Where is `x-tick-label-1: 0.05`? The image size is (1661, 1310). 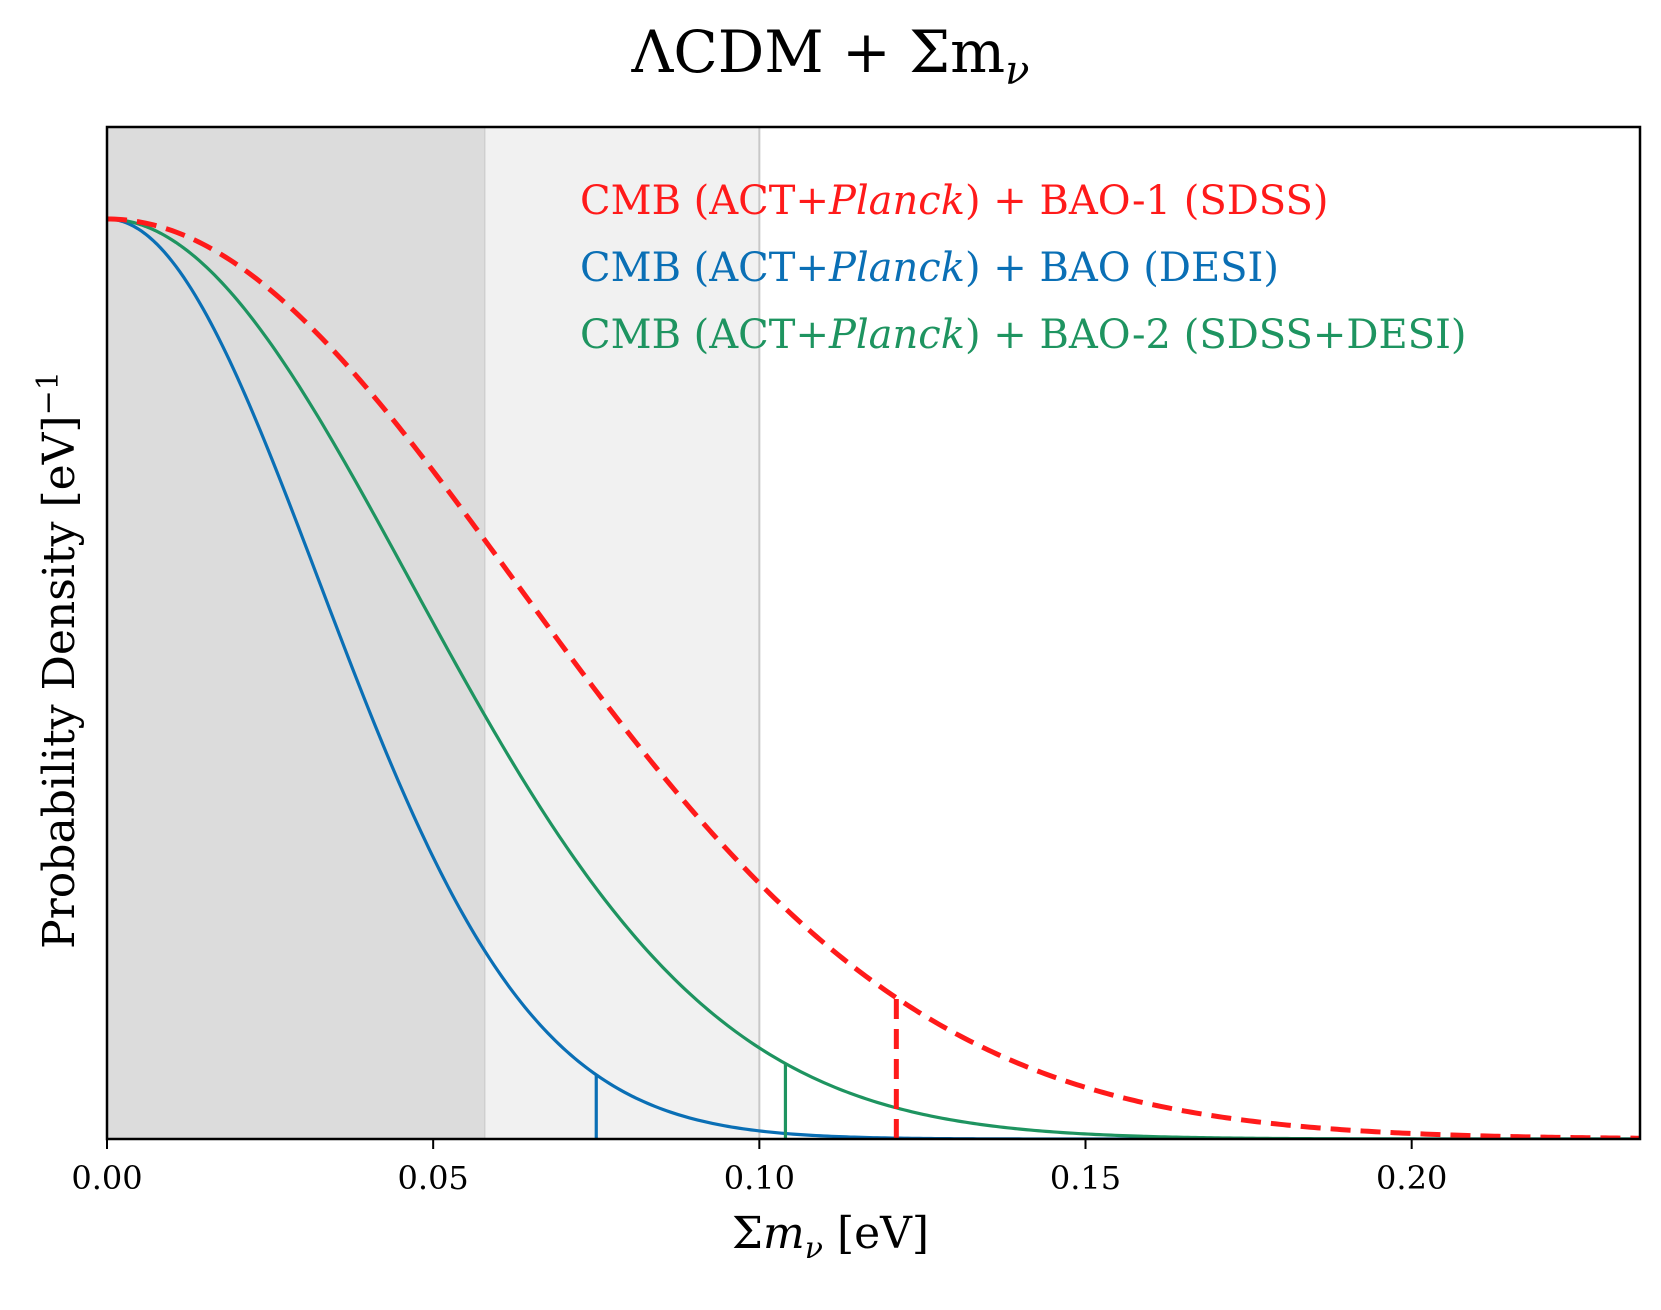 x-tick-label-1: 0.05 is located at coordinates (433, 1178).